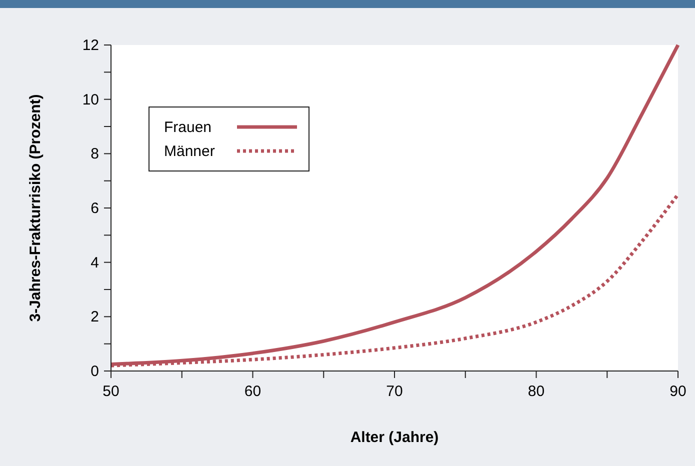  Describe the element at coordinates (94, 154) in the screenshot. I see `y-tick-label: 8` at that location.